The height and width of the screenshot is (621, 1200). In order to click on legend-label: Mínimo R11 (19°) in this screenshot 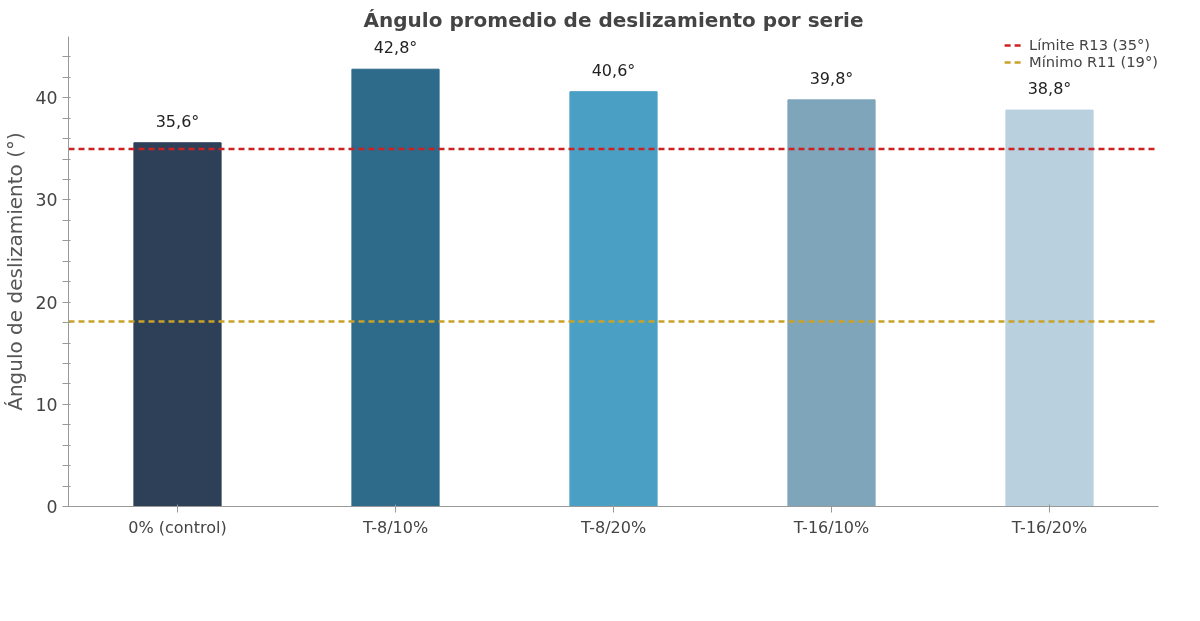, I will do `click(1093, 61)`.